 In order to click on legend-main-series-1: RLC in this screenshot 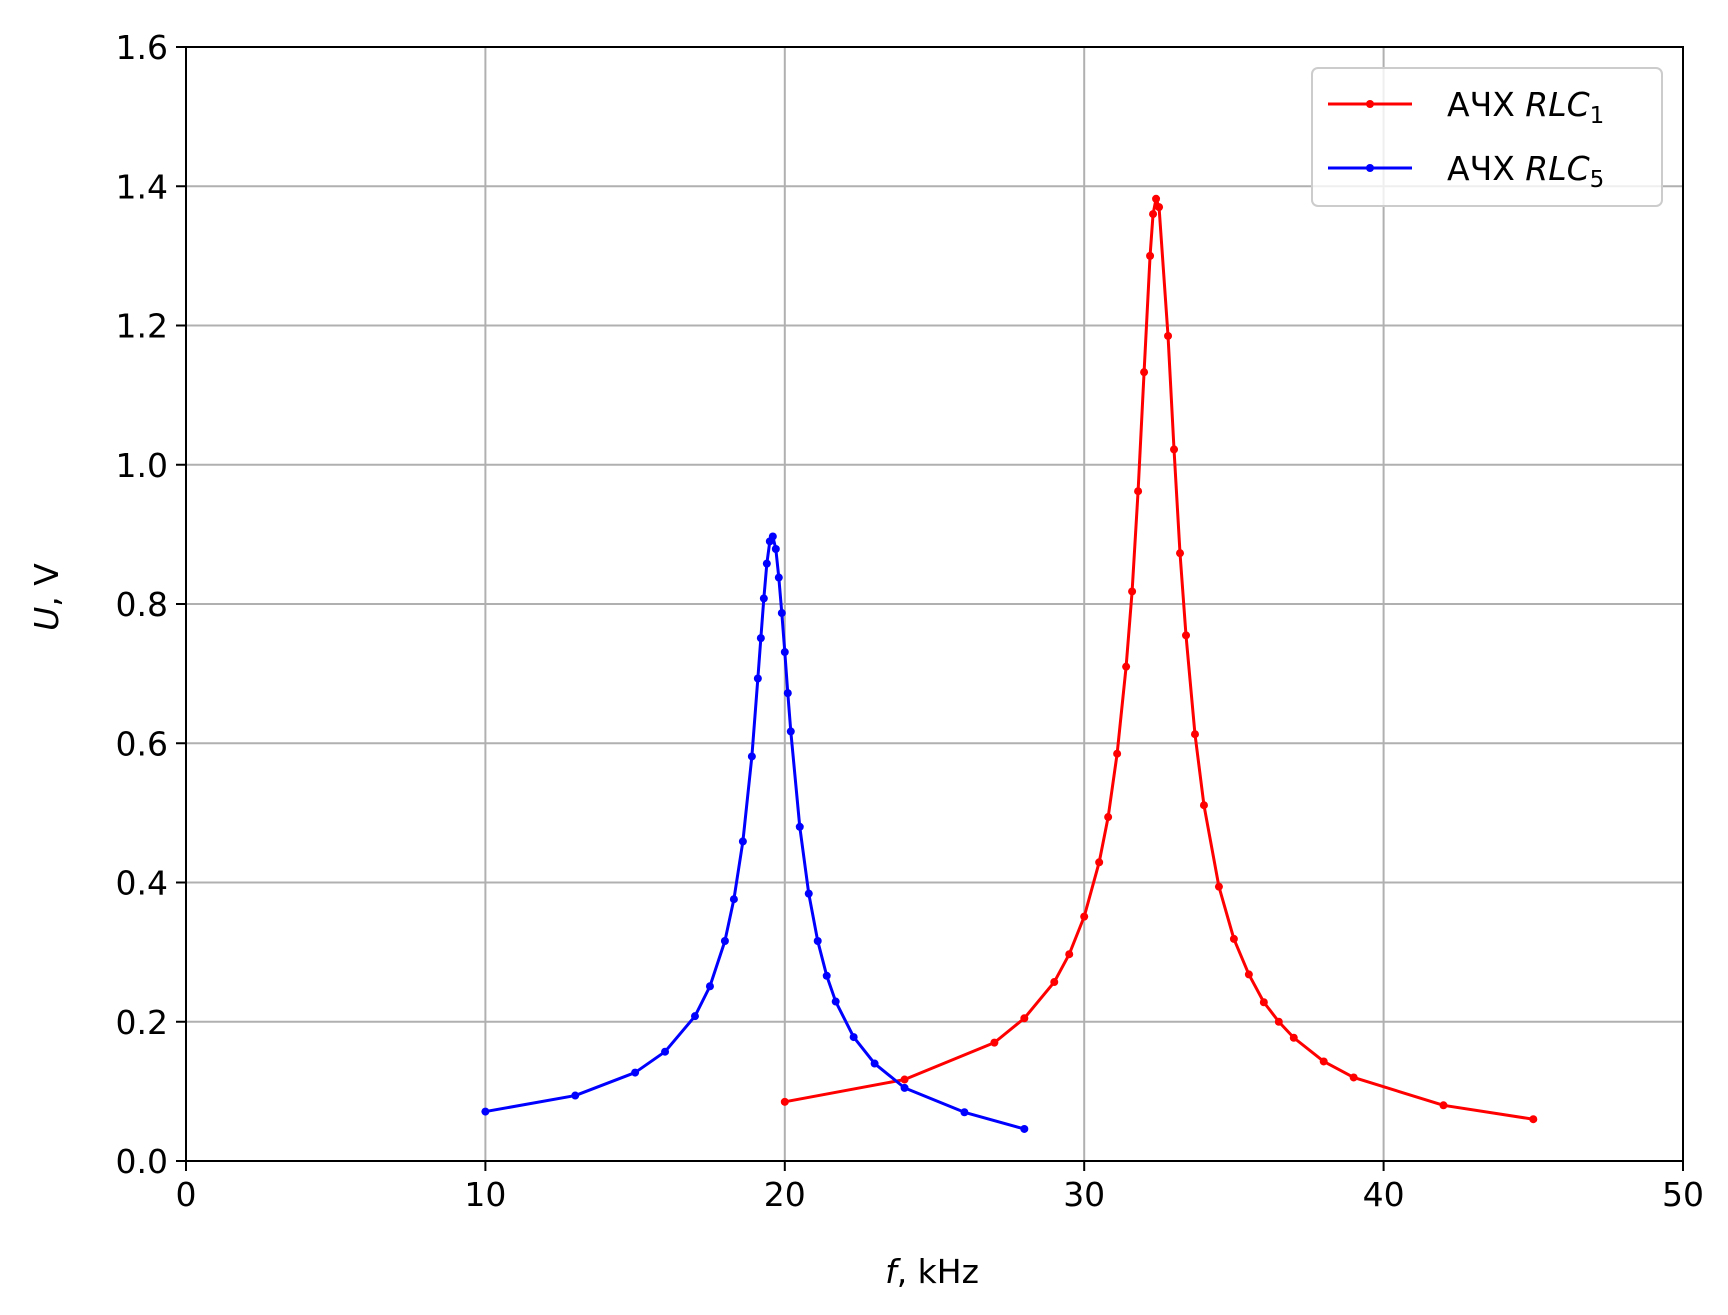, I will do `click(1557, 104)`.